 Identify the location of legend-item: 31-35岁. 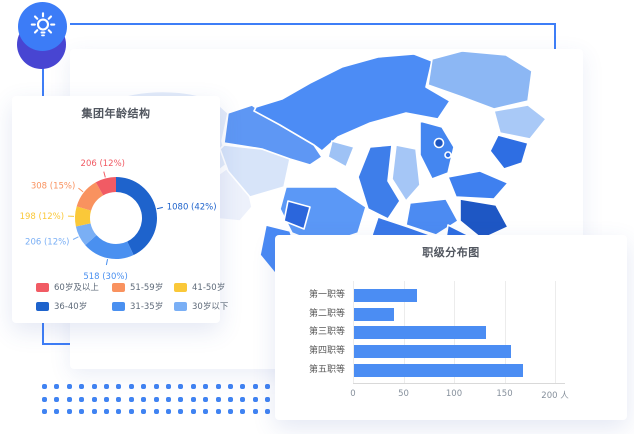
(143, 306).